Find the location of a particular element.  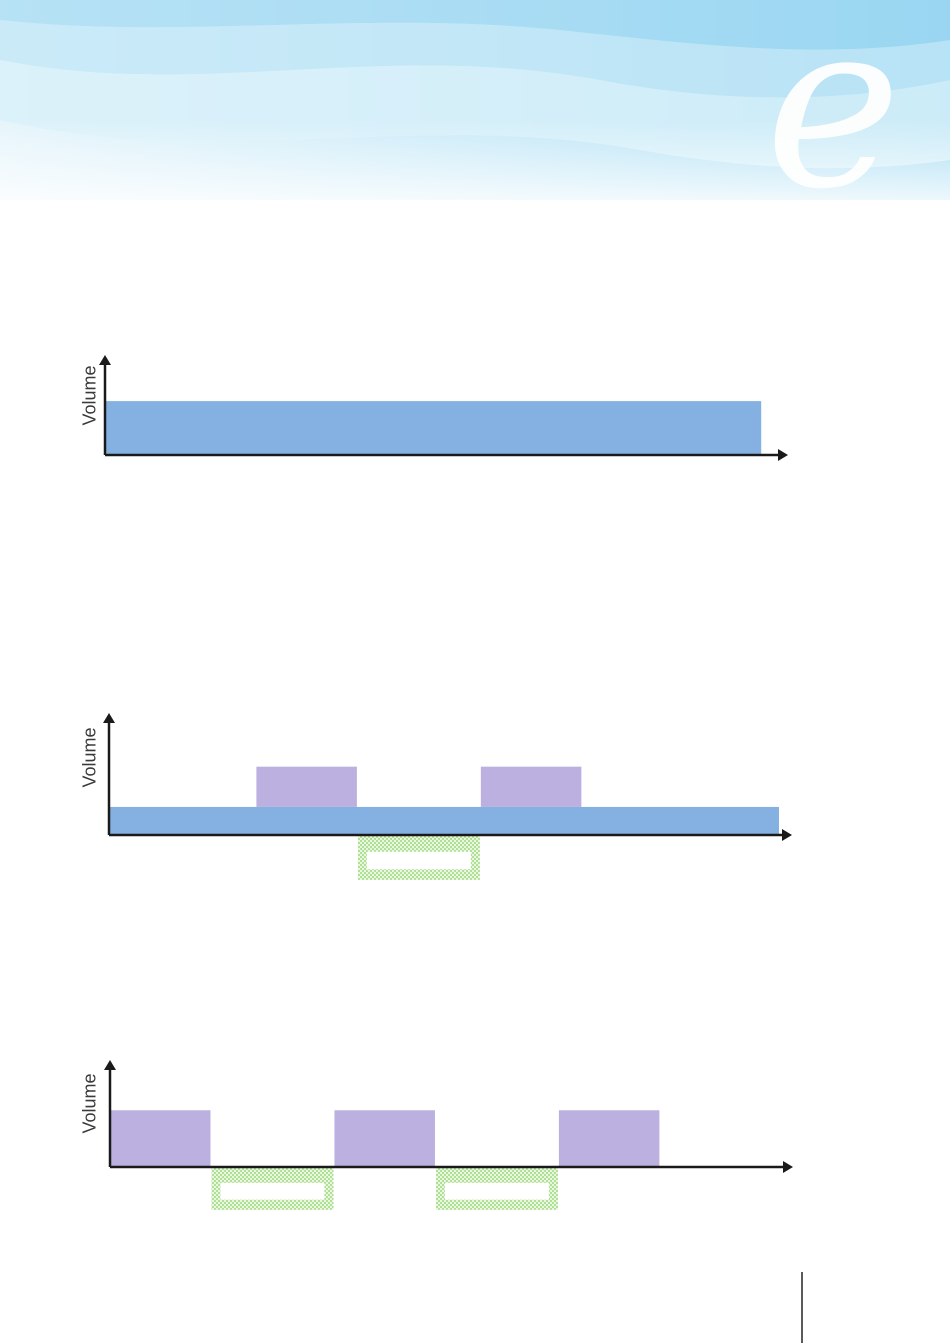

brand-logo: e is located at coordinates (833, 110).